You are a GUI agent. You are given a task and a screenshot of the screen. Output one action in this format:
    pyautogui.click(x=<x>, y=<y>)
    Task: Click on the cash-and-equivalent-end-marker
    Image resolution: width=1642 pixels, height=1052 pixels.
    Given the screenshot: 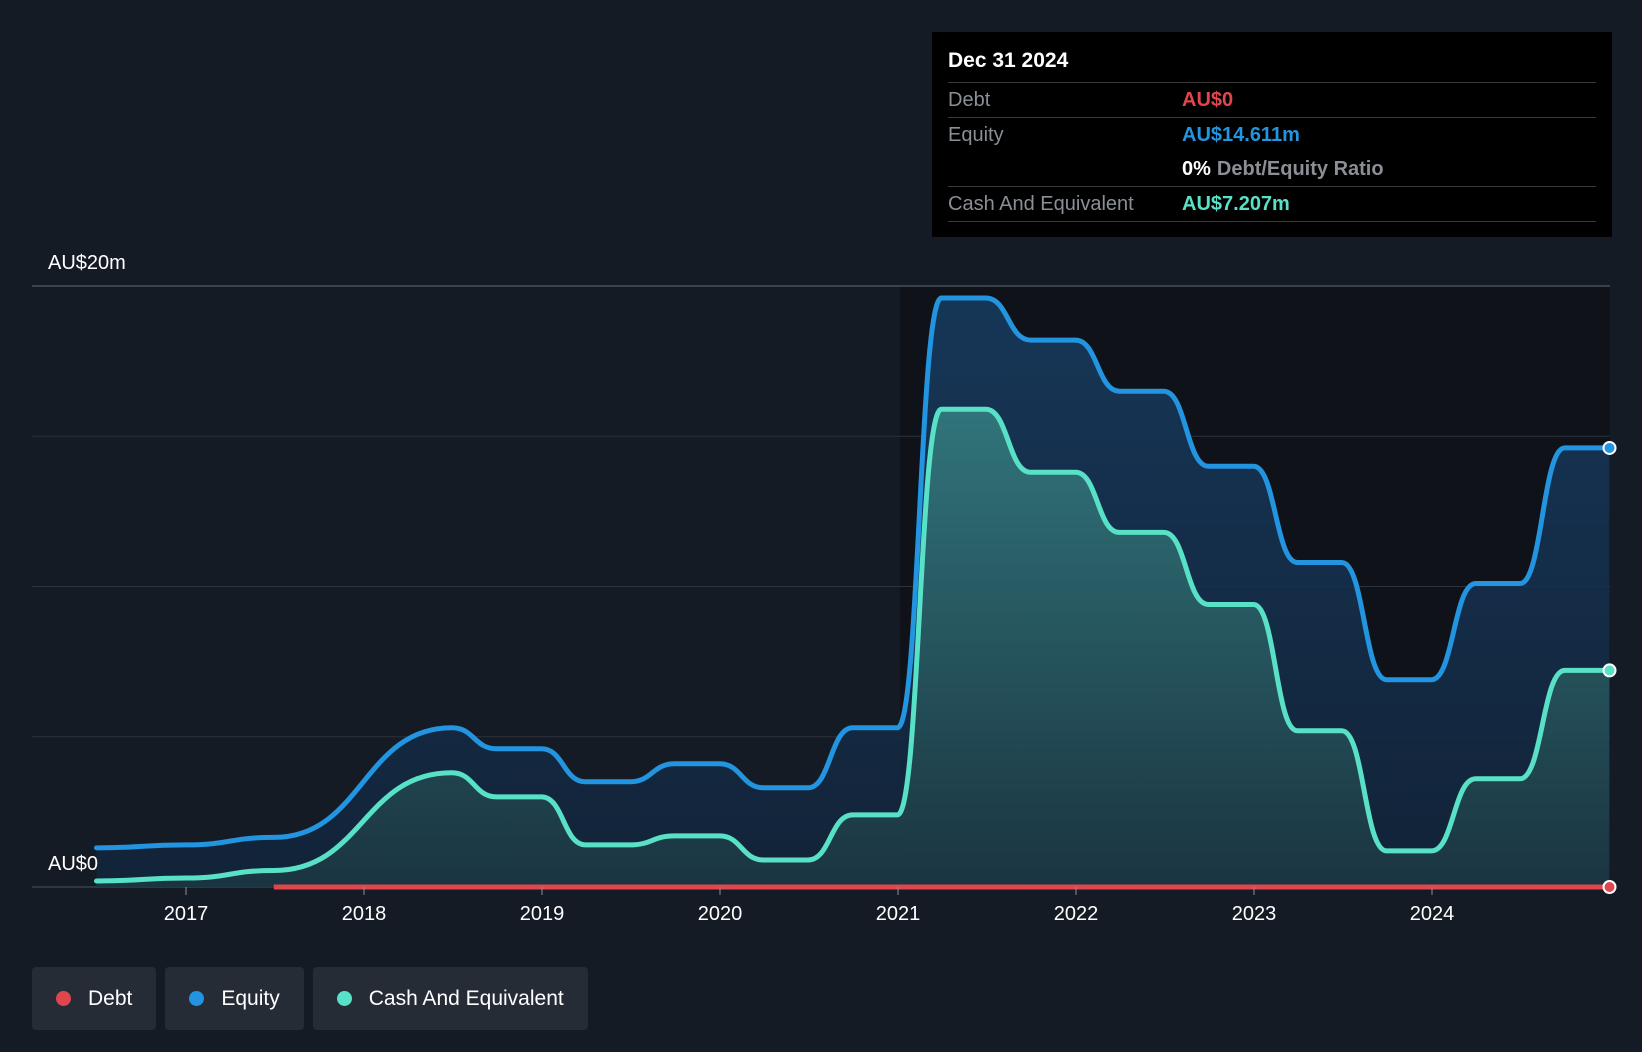 What is the action you would take?
    pyautogui.click(x=1609, y=670)
    